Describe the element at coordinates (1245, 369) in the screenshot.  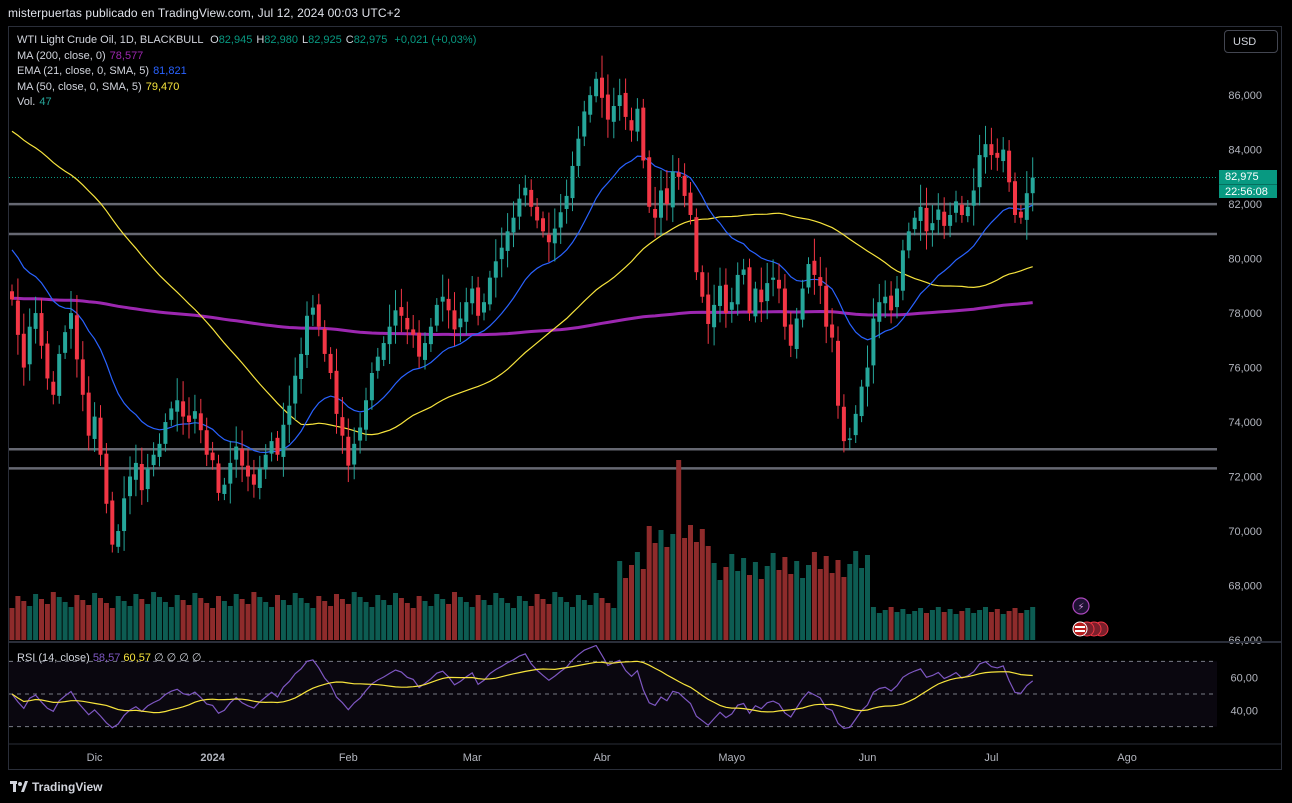
I see `price-tick-label: 76,000` at that location.